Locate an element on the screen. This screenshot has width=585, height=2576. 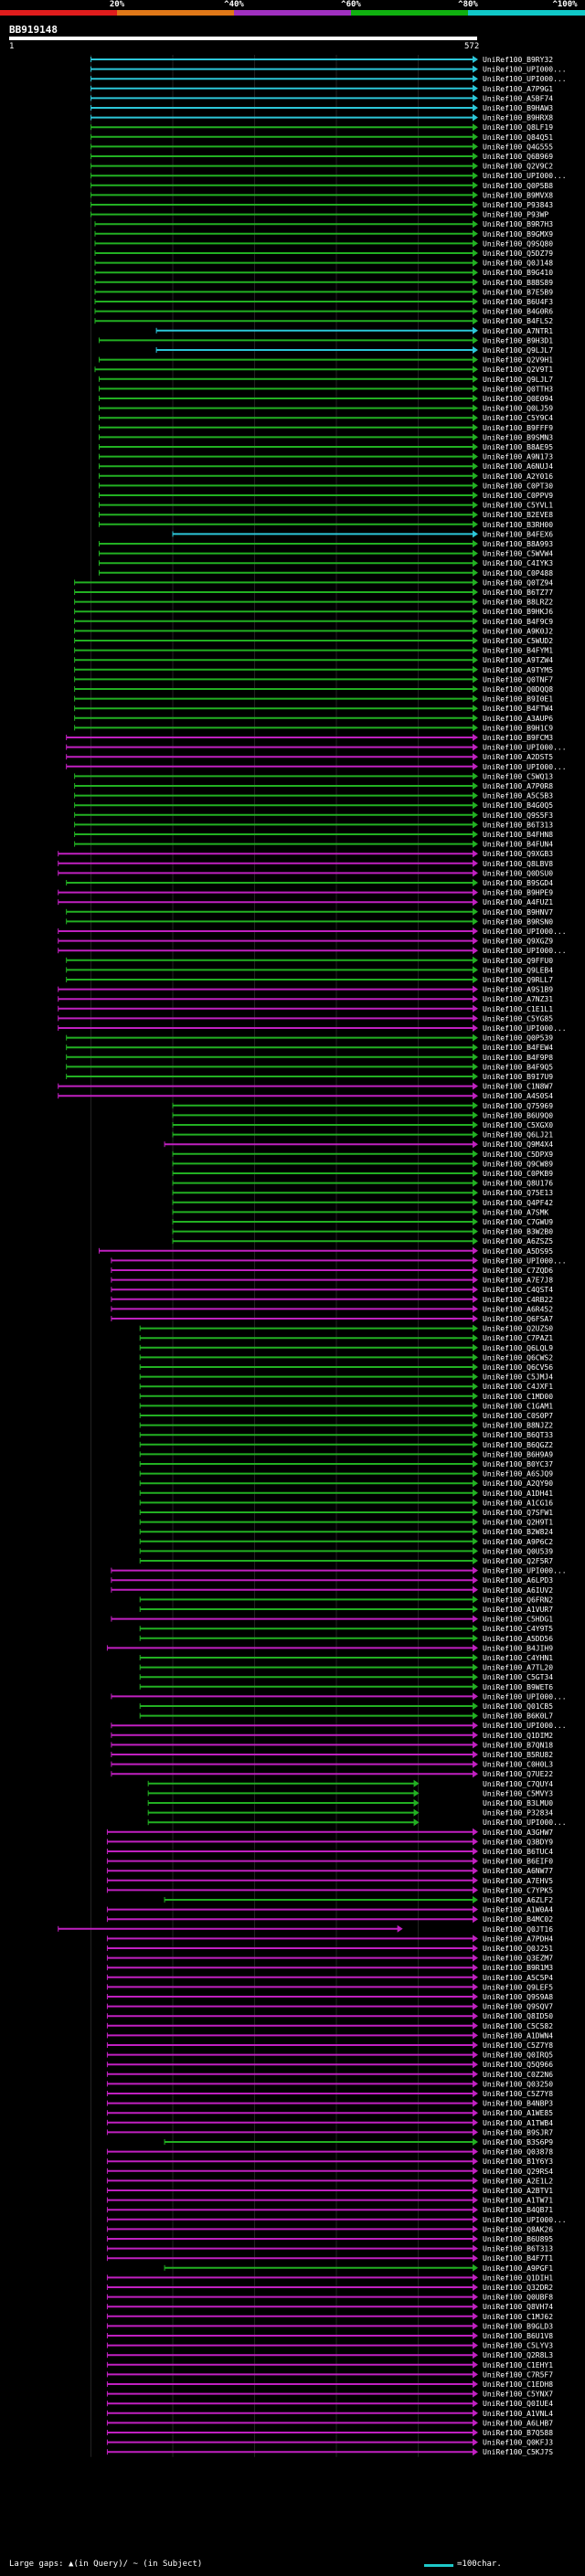
hit-row: UniRef100_C1EDH8 is located at coordinates (329, 2384).